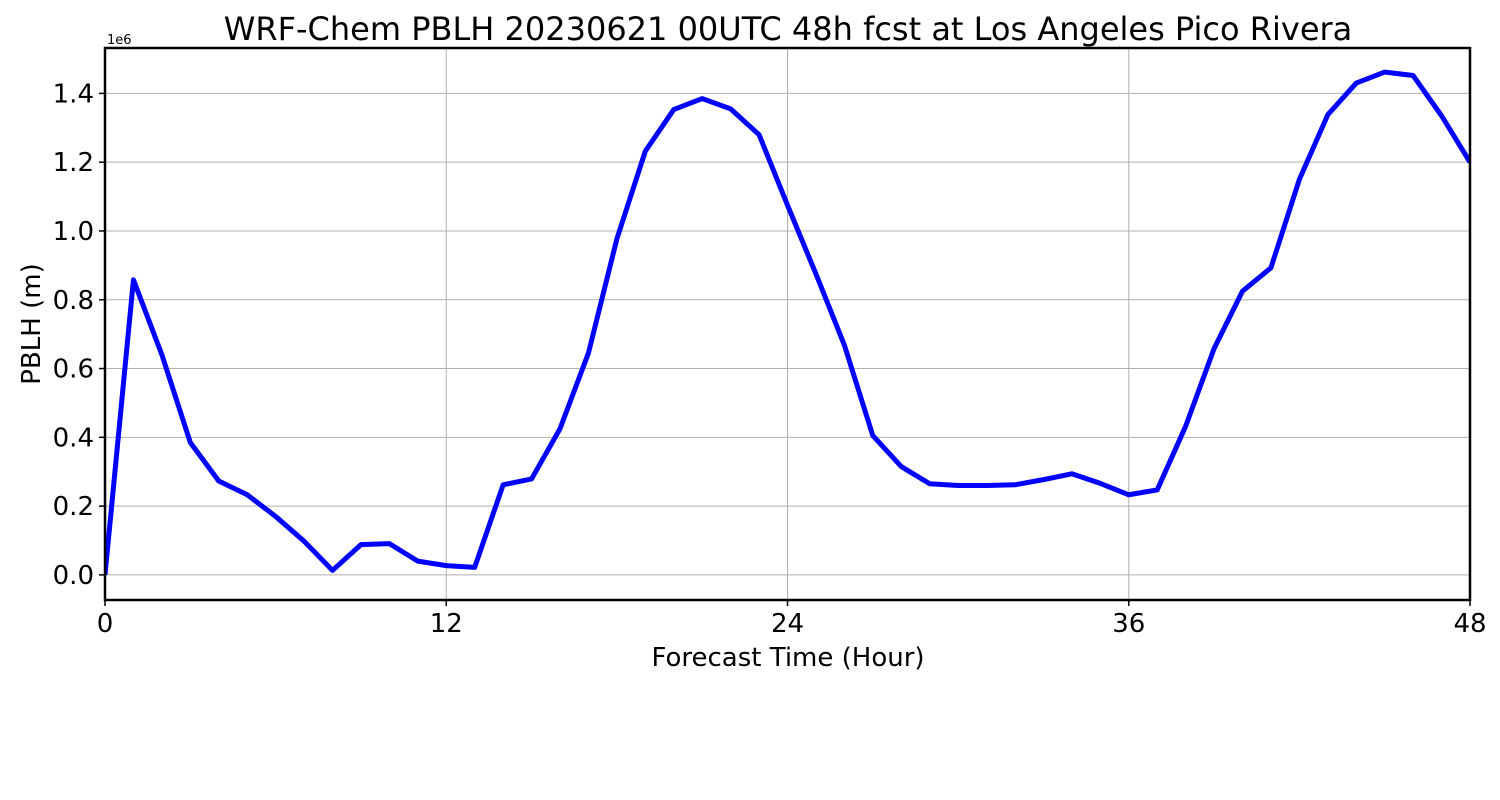 The height and width of the screenshot is (800, 1500). Describe the element at coordinates (73, 438) in the screenshot. I see `y-tick-label: 0.4` at that location.